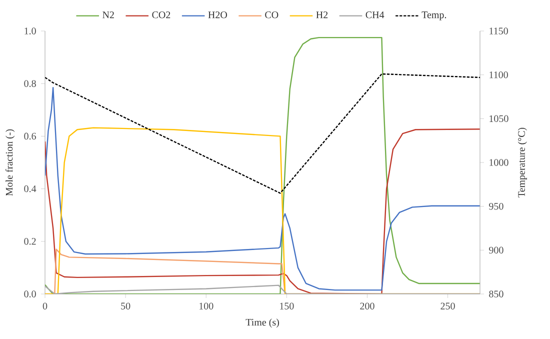 The image size is (550, 339). Describe the element at coordinates (262, 323) in the screenshot. I see `x-axis-title: Time (s)` at that location.